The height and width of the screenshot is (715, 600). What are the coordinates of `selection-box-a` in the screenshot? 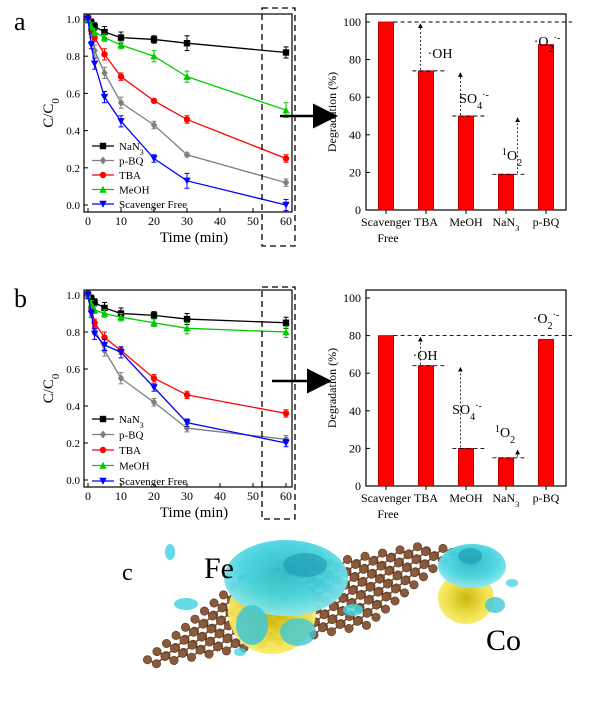 It's located at (278, 127).